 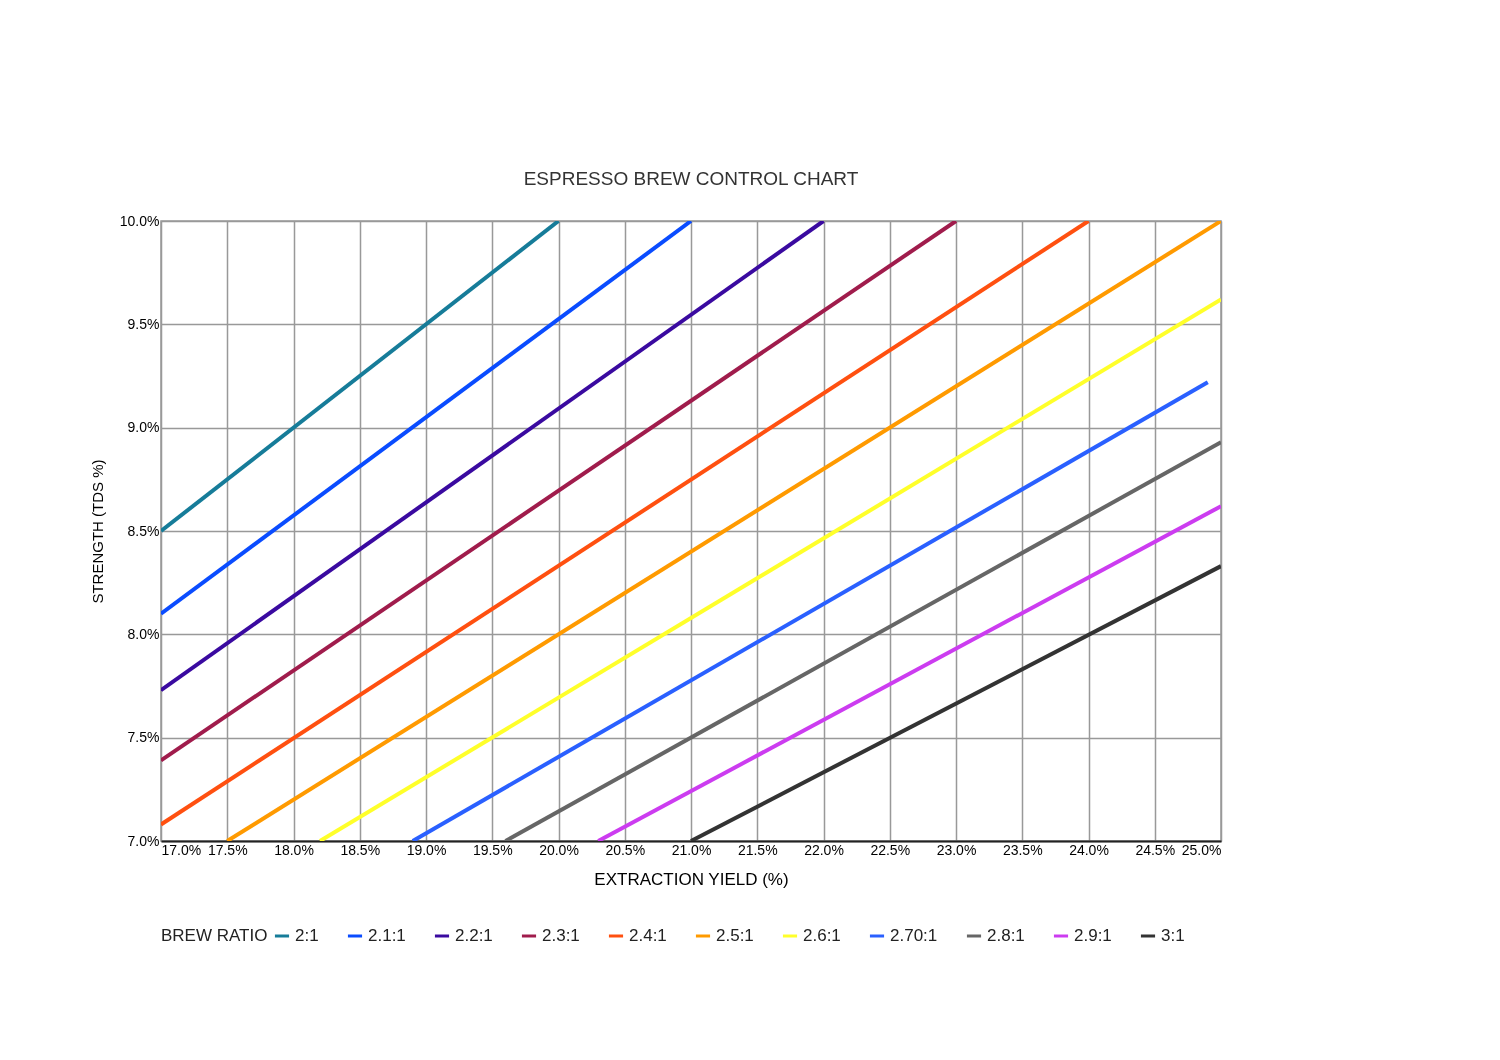 What do you see at coordinates (143, 427) in the screenshot?
I see `y-tick-label: 9.0%` at bounding box center [143, 427].